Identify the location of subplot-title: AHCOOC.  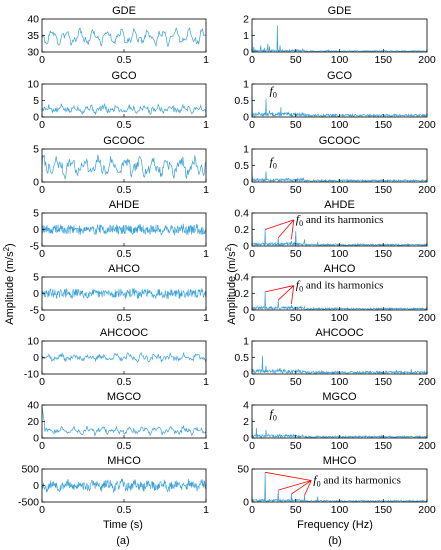
(124, 333).